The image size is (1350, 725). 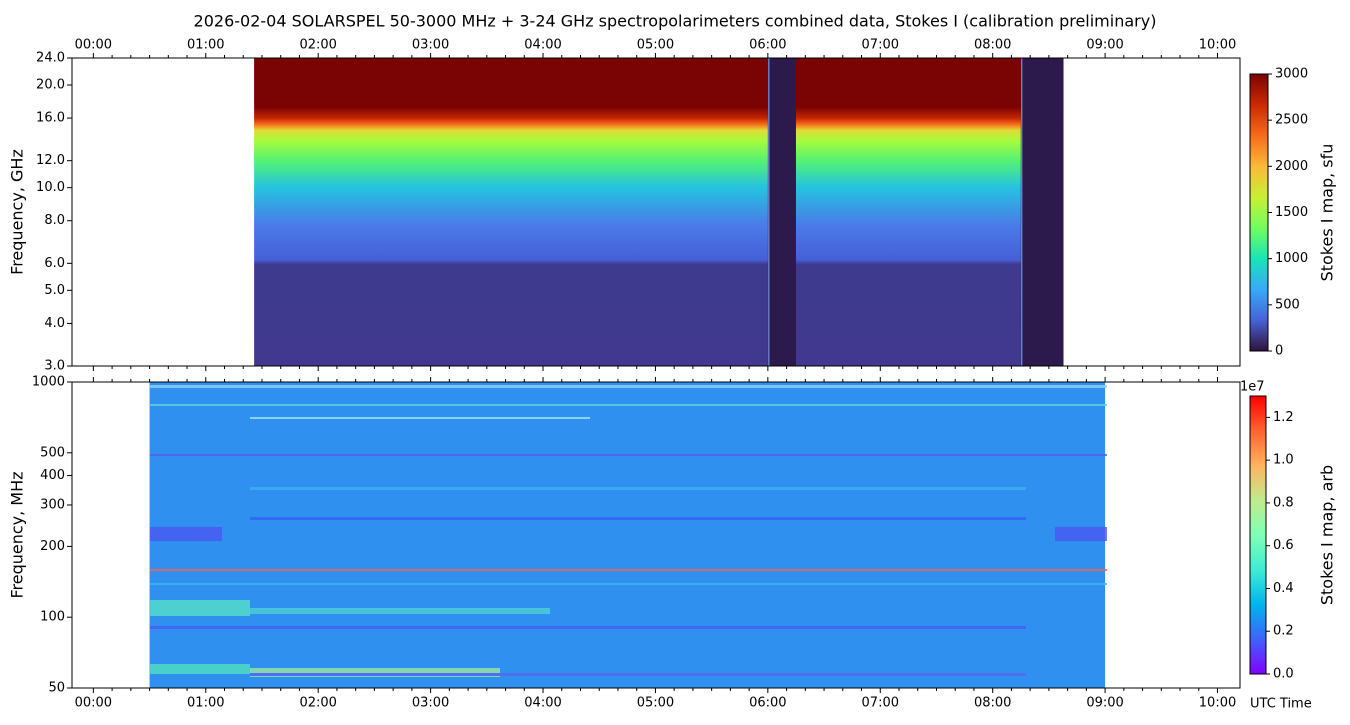 I want to click on y-tick-label: 4.0, so click(x=54, y=323).